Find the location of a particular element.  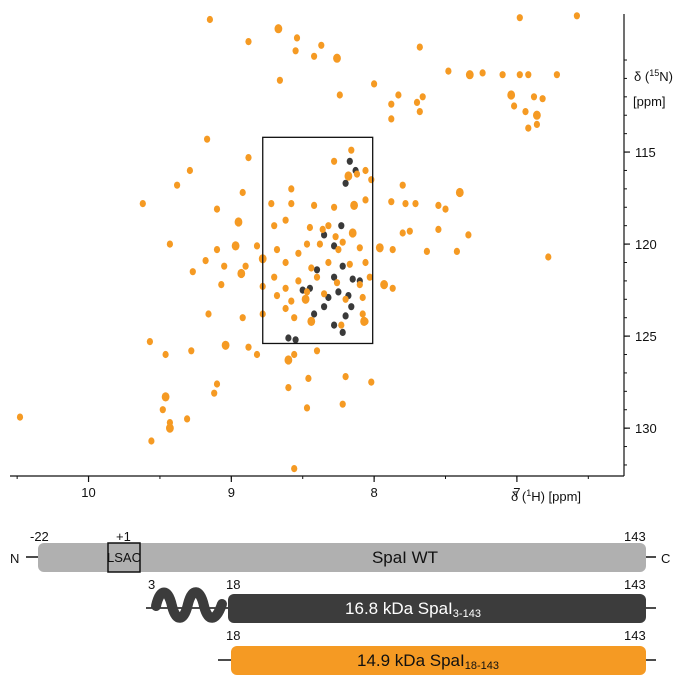

label-plus1: +1 is located at coordinates (123, 536).